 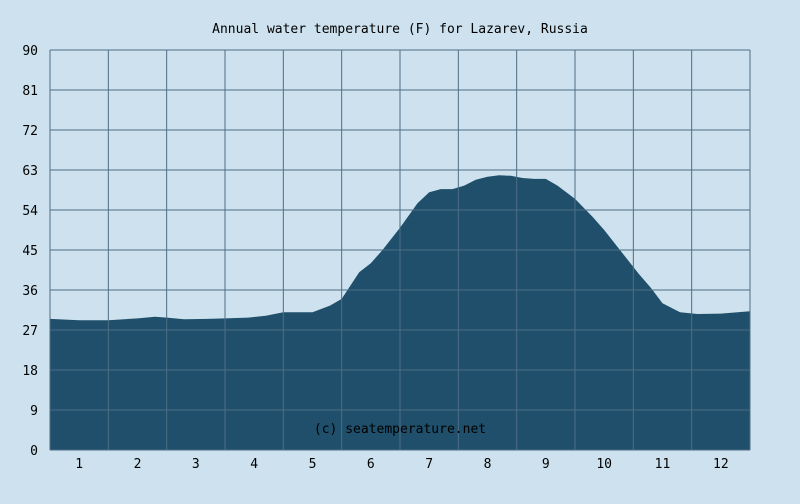 What do you see at coordinates (30, 171) in the screenshot?
I see `y-tick-label: 63` at bounding box center [30, 171].